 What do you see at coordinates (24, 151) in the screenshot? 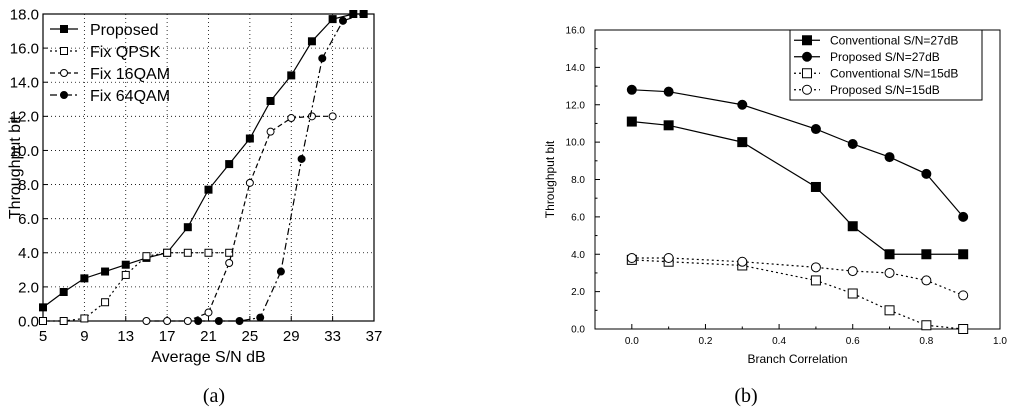
I see `y-tick-label: 10.0` at bounding box center [24, 151].